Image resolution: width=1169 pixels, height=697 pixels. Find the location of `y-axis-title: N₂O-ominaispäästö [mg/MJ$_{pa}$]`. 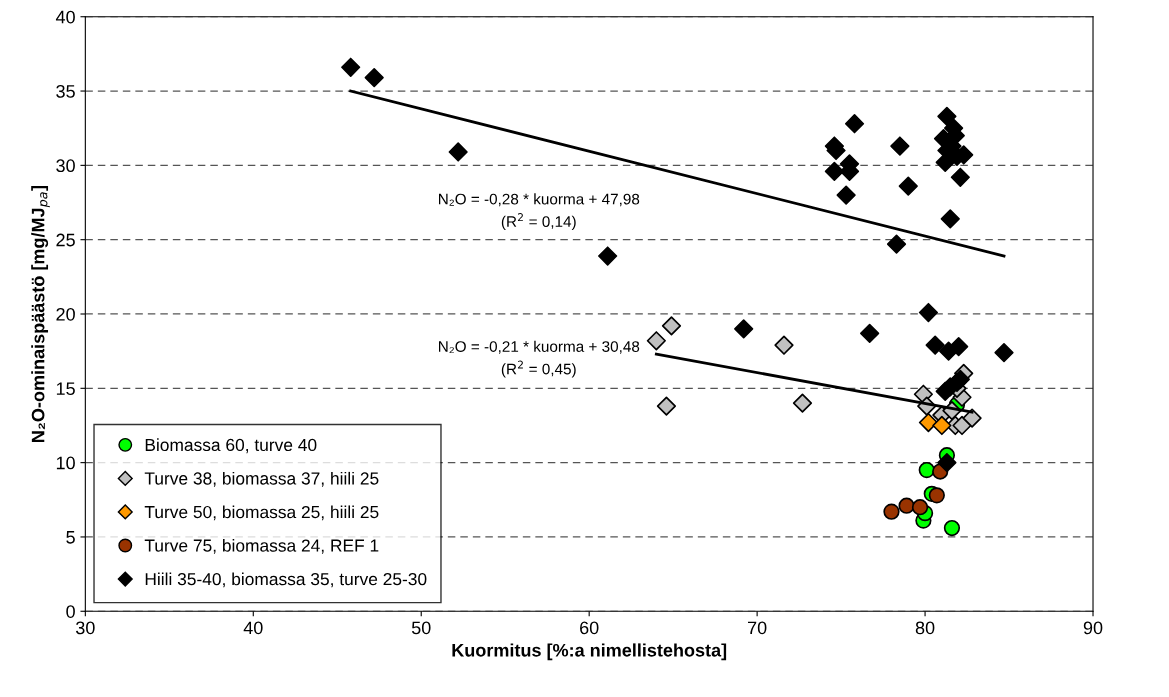

y-axis-title: N₂O-ominaispäästö [mg/MJ$_{pa}$] is located at coordinates (40, 314).